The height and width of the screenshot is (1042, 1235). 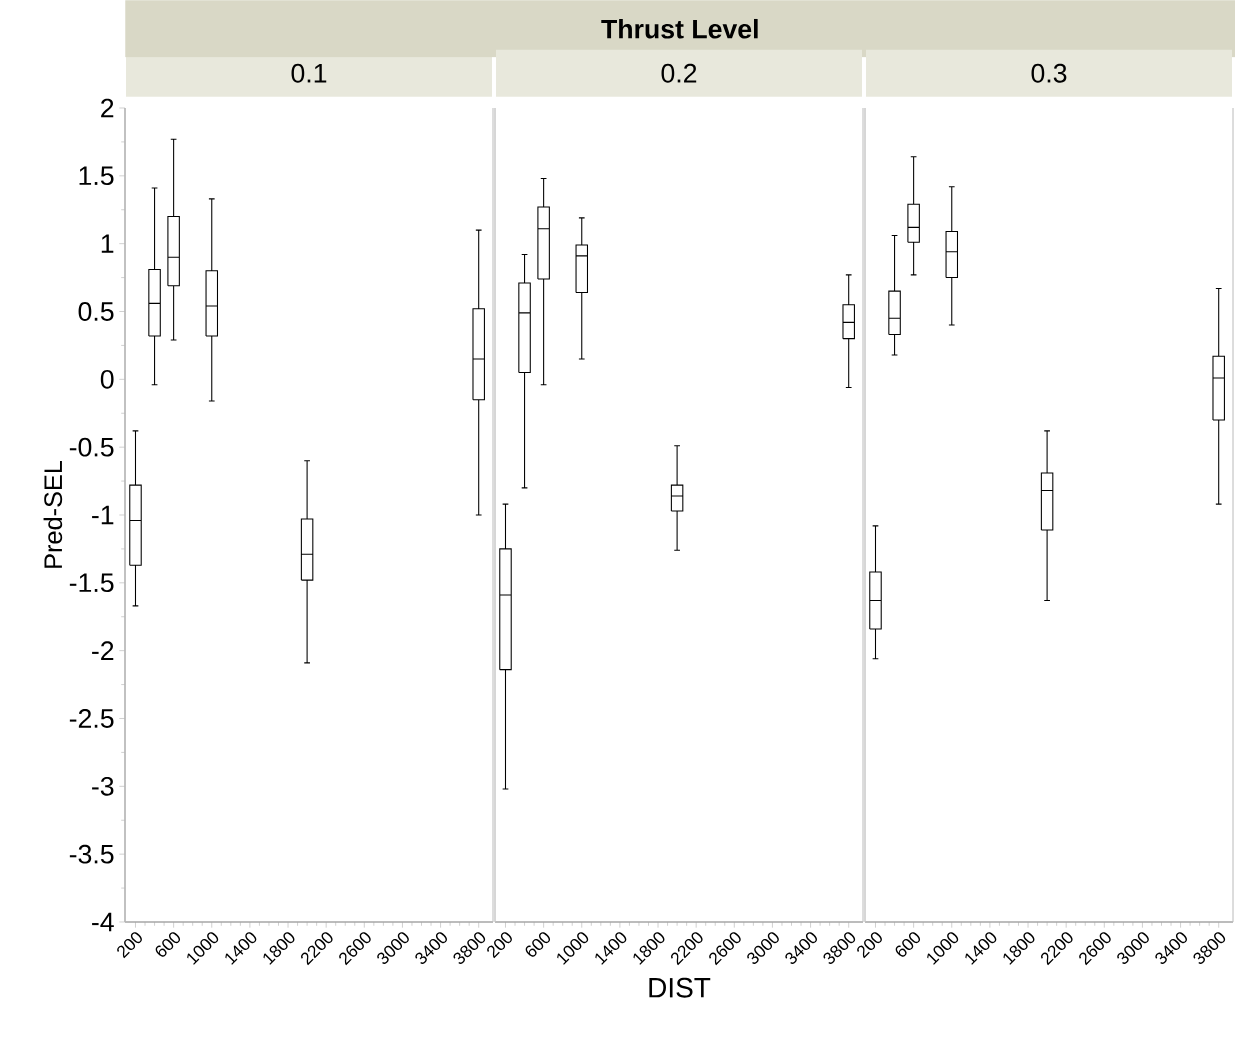 I want to click on y-tick-label: -1.5, so click(x=91, y=583).